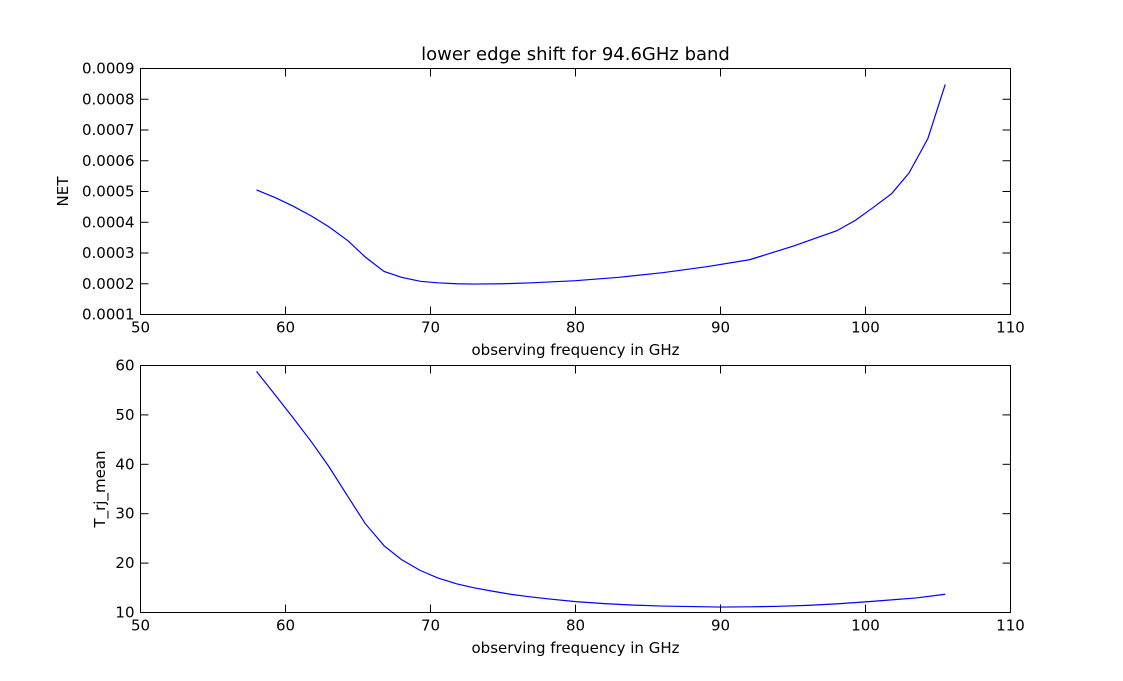  Describe the element at coordinates (124, 415) in the screenshot. I see `y-tick-label: 50` at that location.